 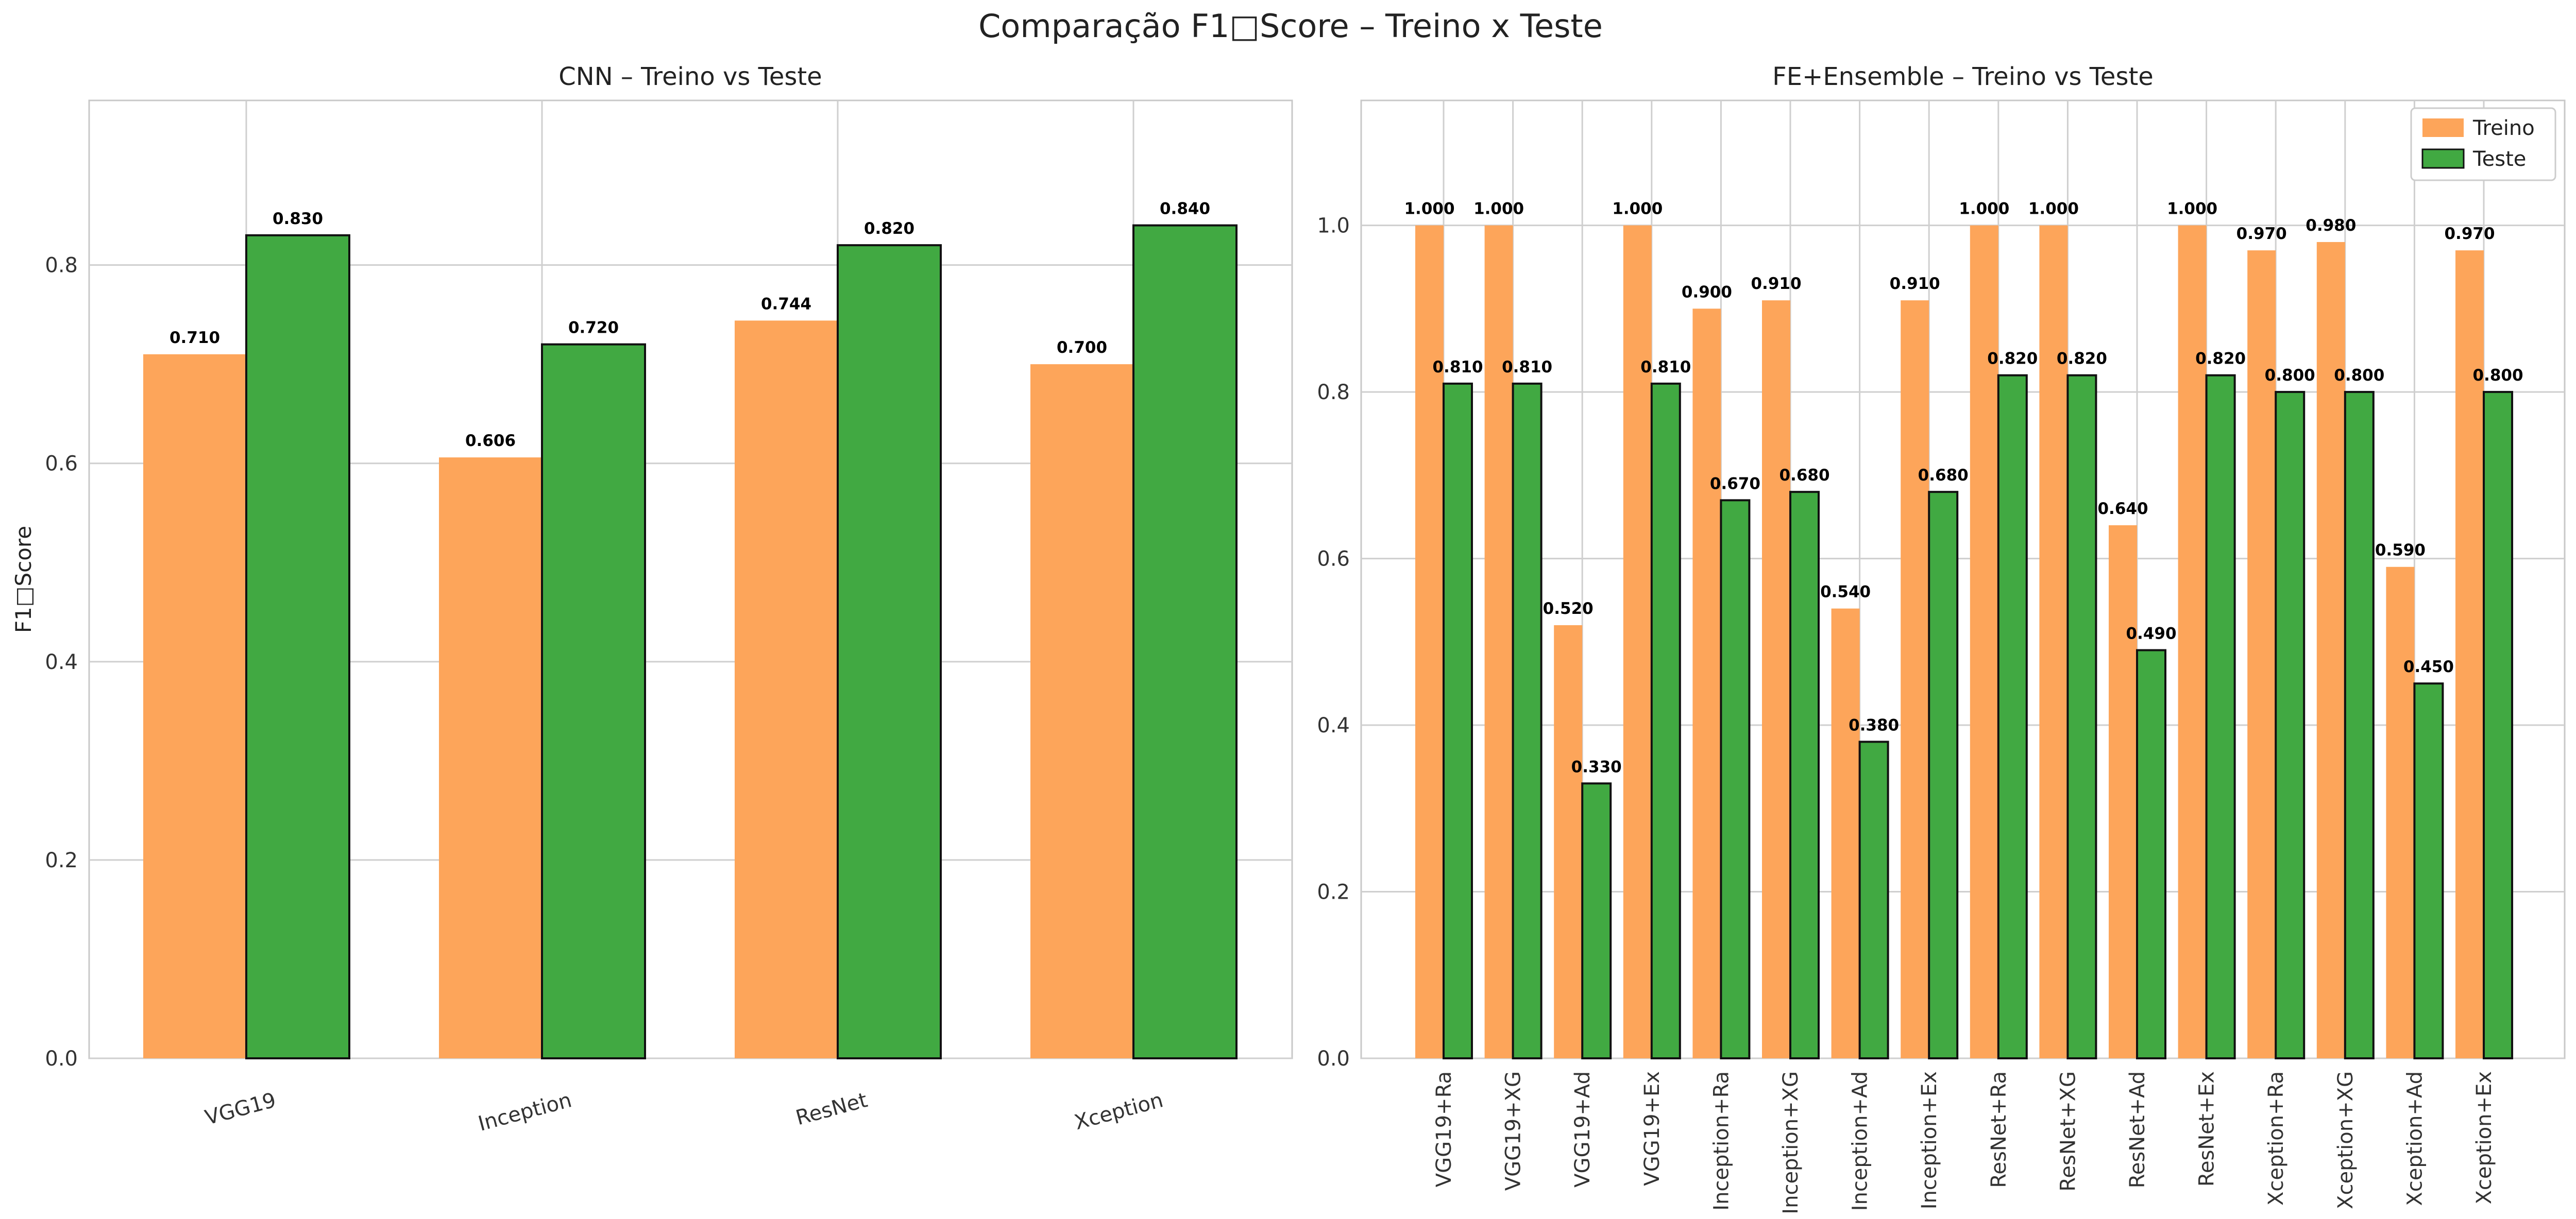 What do you see at coordinates (1290, 26) in the screenshot?
I see `figure-title: Comparação F1□Score – Treino x Teste` at bounding box center [1290, 26].